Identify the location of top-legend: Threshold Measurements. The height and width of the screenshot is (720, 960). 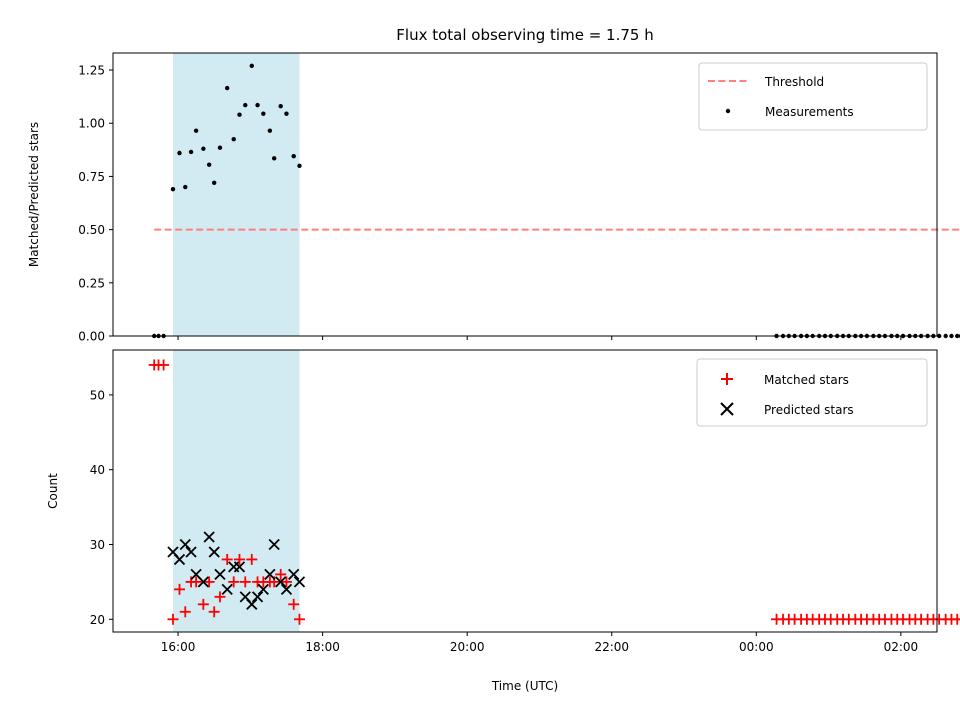
(813, 96).